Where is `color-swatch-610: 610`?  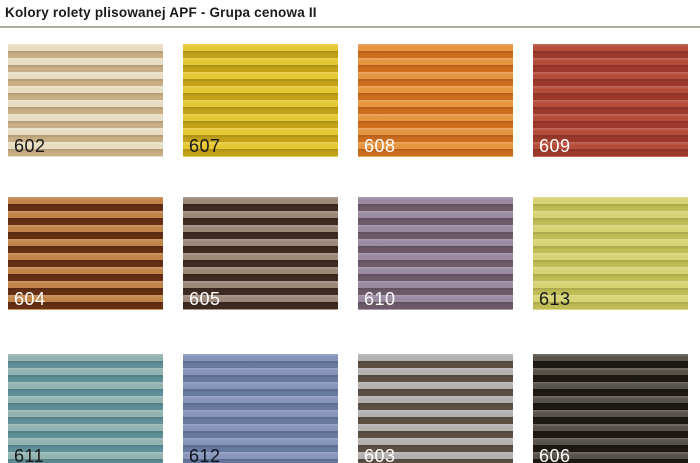
color-swatch-610: 610 is located at coordinates (435, 253).